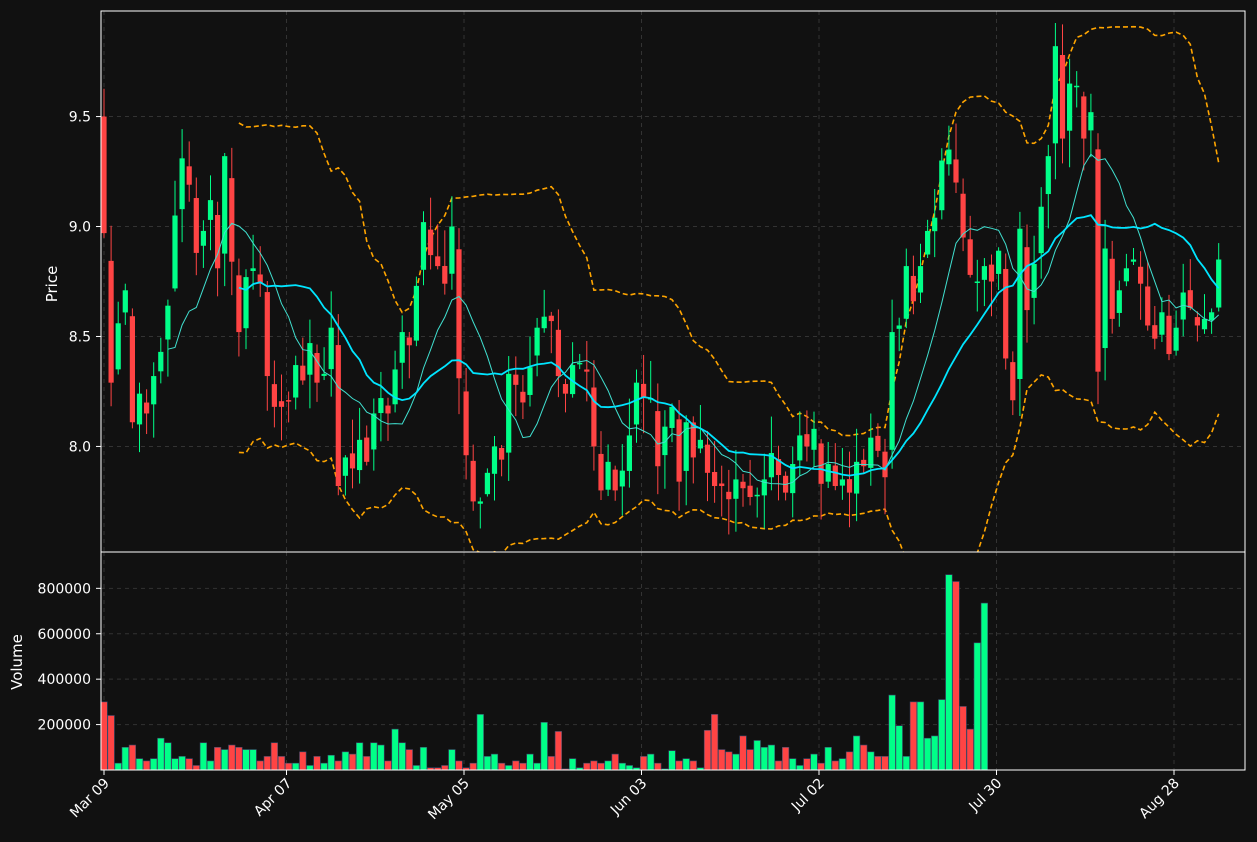 The image size is (1257, 842). Describe the element at coordinates (80, 447) in the screenshot. I see `price-tick-label: 8.0` at that location.